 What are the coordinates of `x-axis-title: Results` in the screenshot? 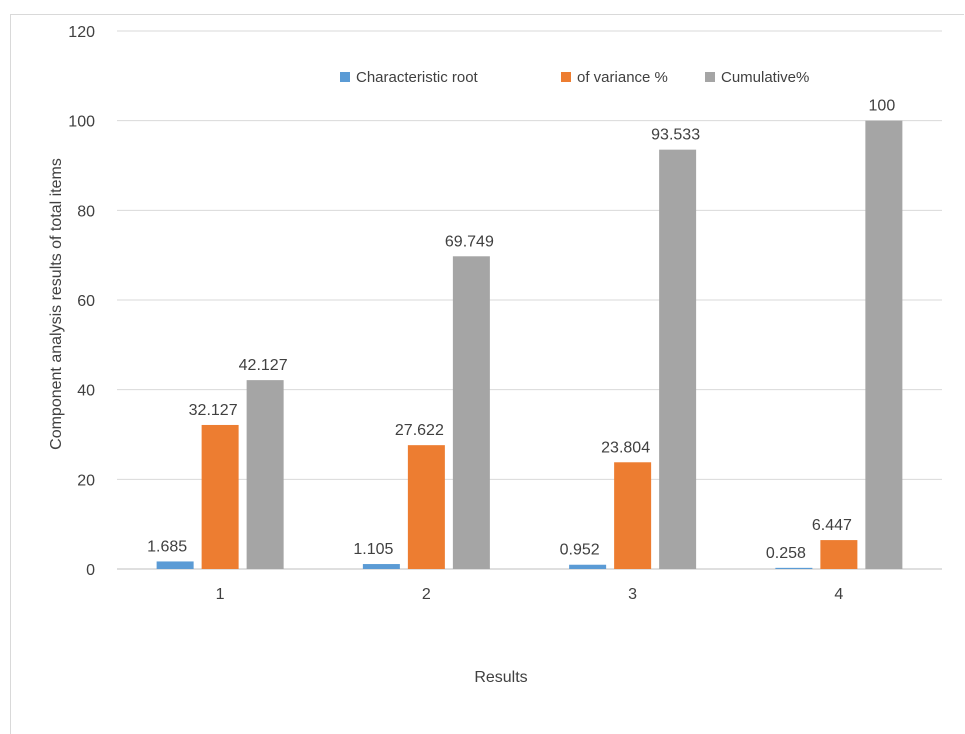 It's located at (500, 677).